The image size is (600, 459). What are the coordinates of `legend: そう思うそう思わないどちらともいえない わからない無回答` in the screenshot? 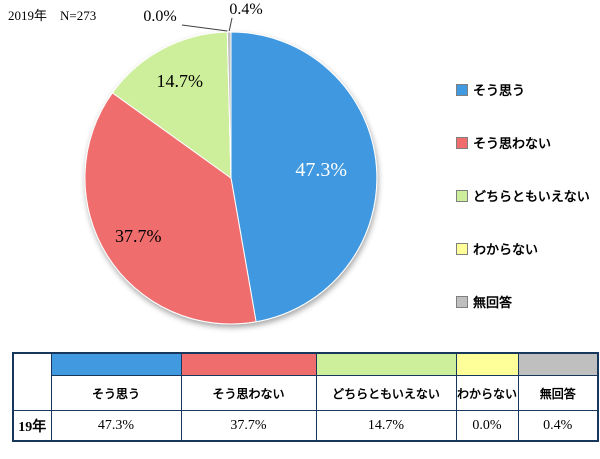 It's located at (523, 195).